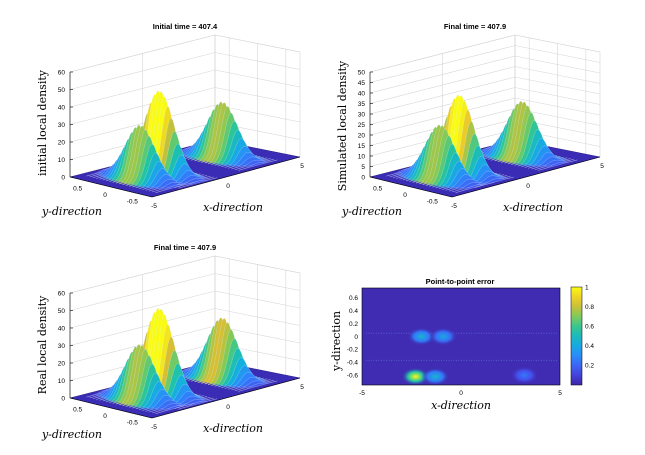 This screenshot has height=455, width=645. Describe the element at coordinates (362, 83) in the screenshot. I see `z-tick-label: 45` at that location.